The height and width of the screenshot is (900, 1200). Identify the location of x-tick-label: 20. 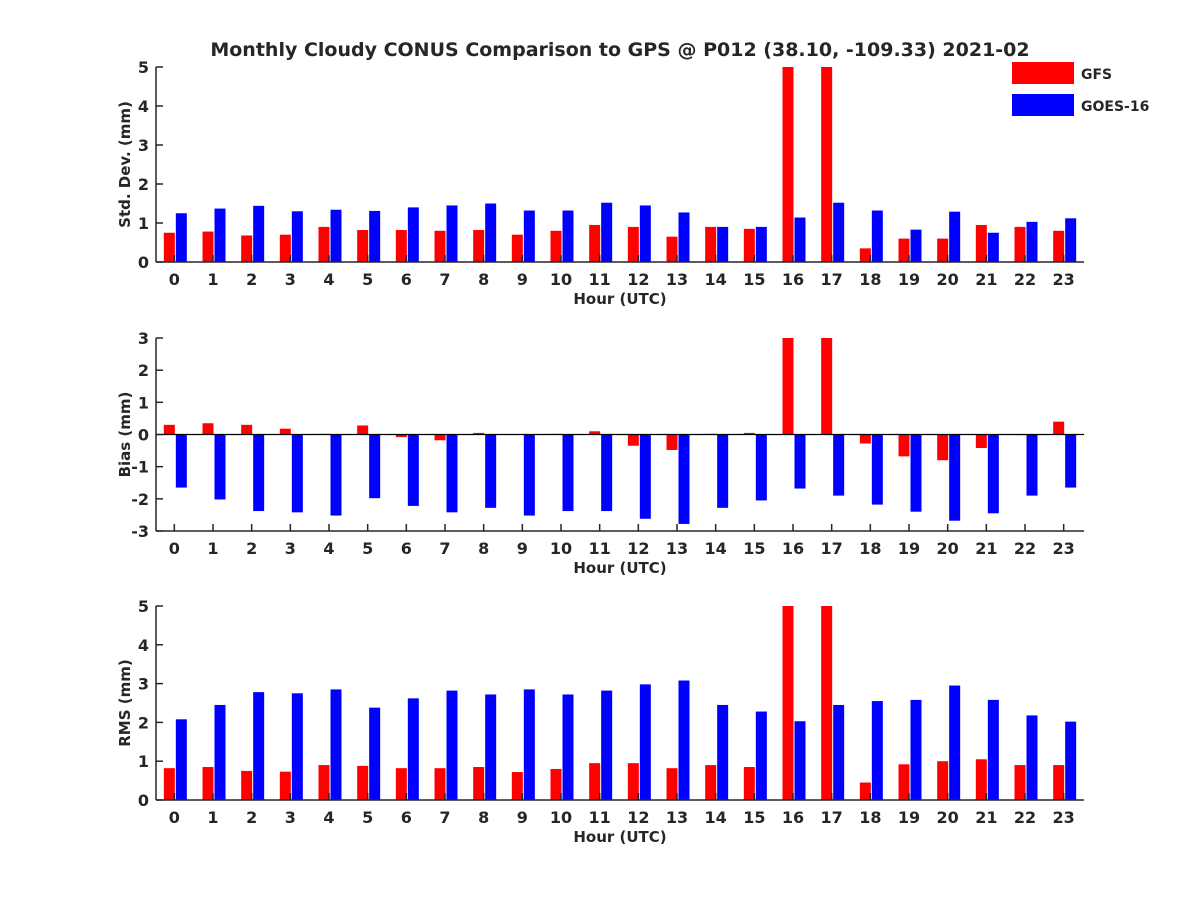
(948, 817).